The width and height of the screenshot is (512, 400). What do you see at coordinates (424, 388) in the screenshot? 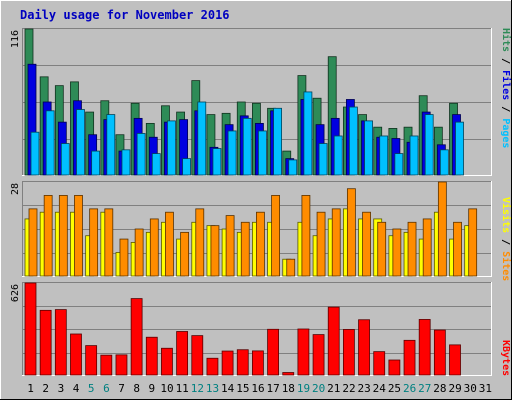
I see `day-label-27: 27` at bounding box center [424, 388].